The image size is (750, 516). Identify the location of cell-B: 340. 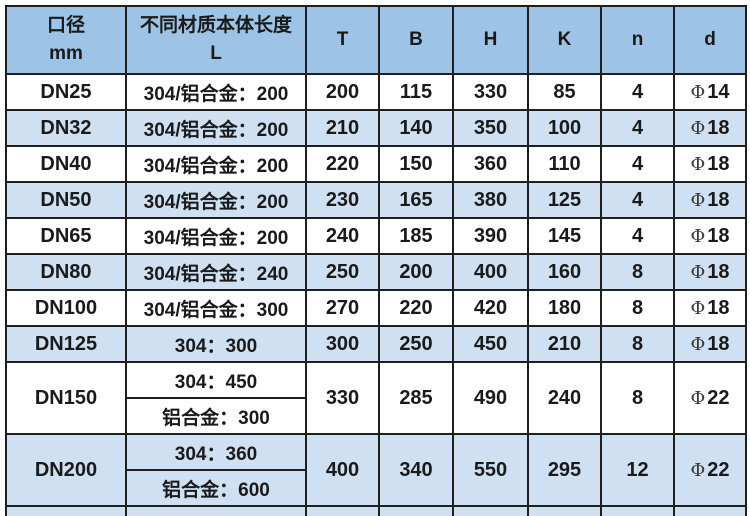
(416, 470).